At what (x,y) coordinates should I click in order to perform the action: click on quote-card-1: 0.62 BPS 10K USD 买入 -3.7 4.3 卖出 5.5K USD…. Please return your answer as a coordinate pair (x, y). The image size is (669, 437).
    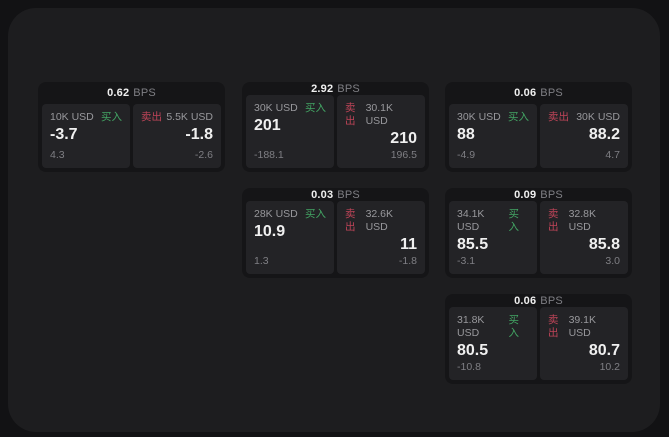
    Looking at the image, I should click on (131, 127).